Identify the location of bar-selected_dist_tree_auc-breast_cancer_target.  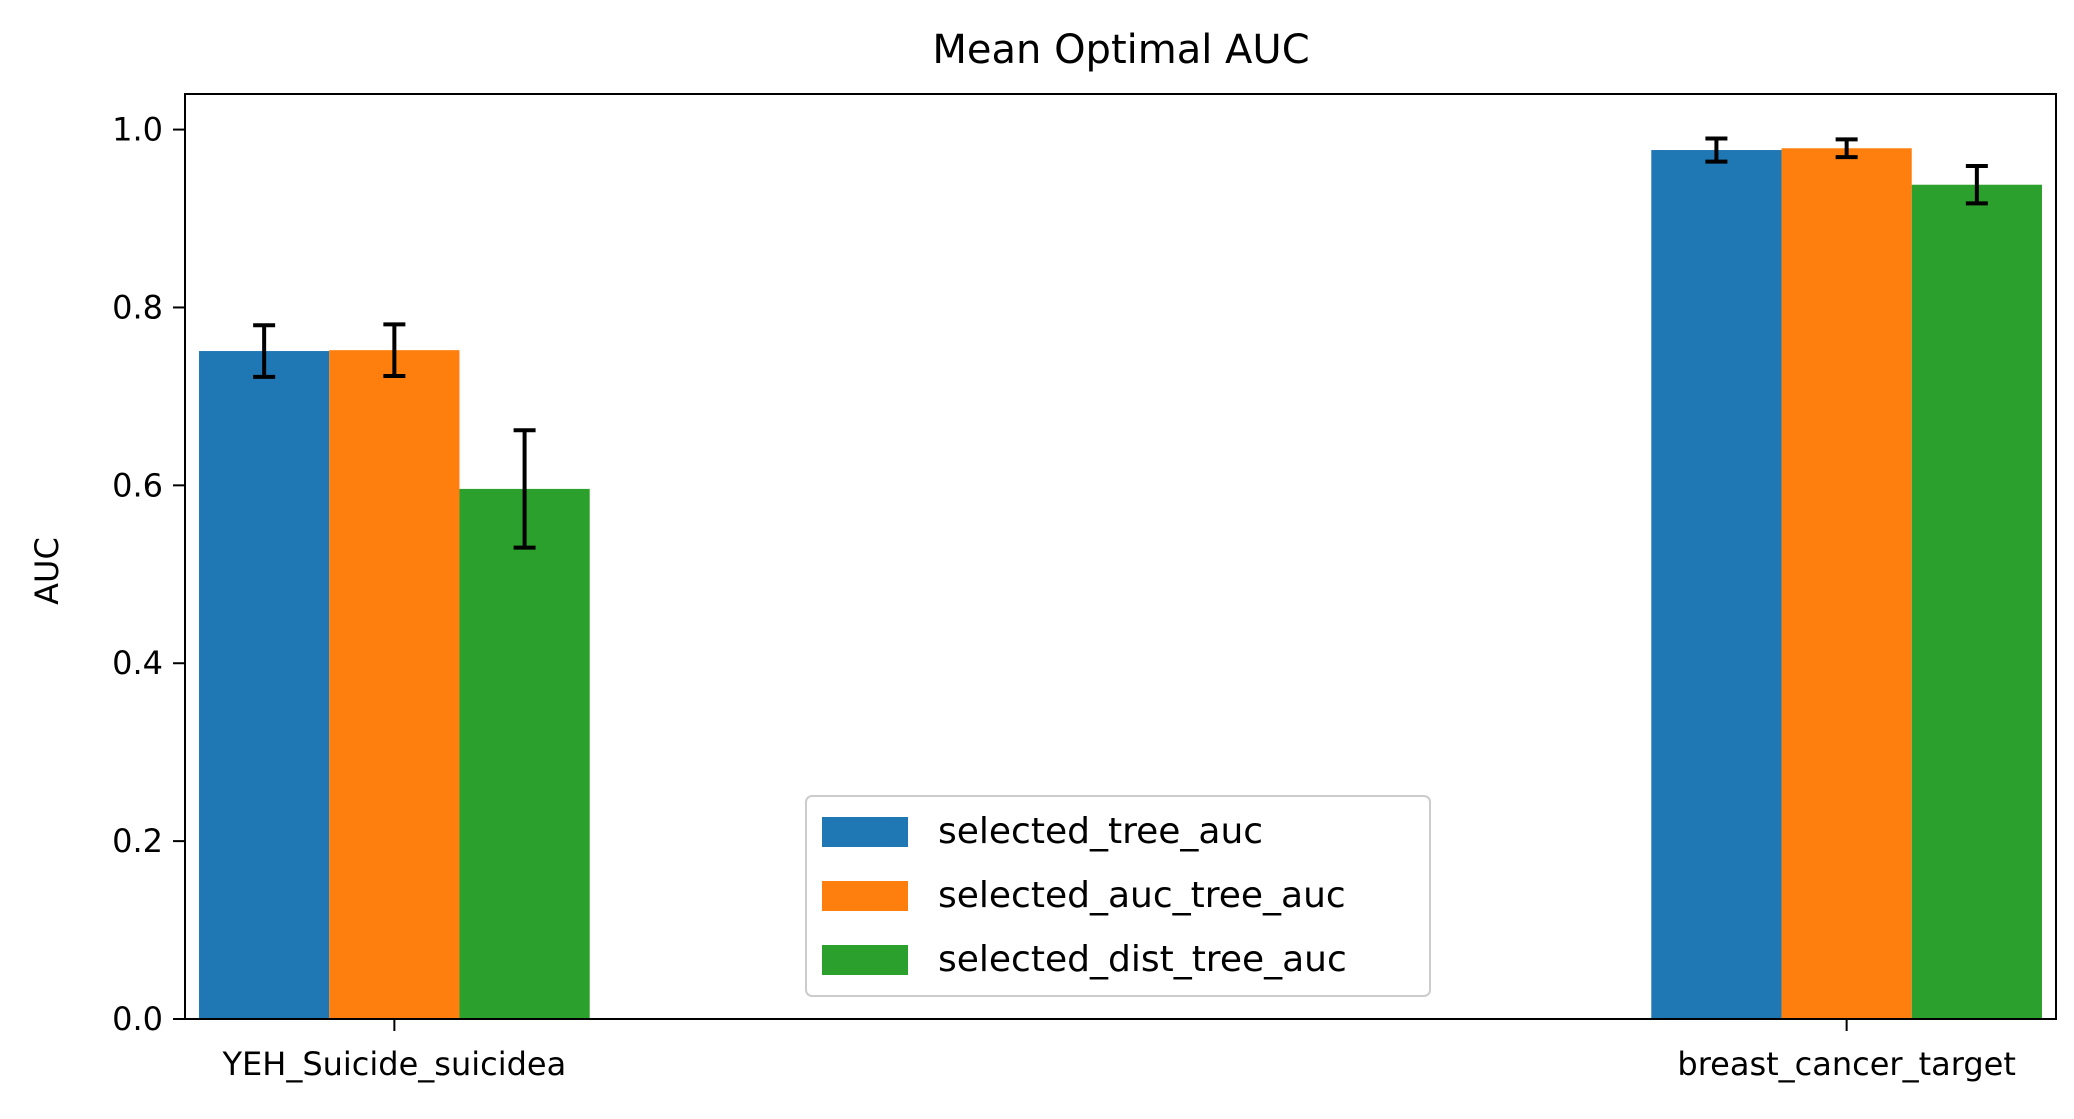
(1976, 601).